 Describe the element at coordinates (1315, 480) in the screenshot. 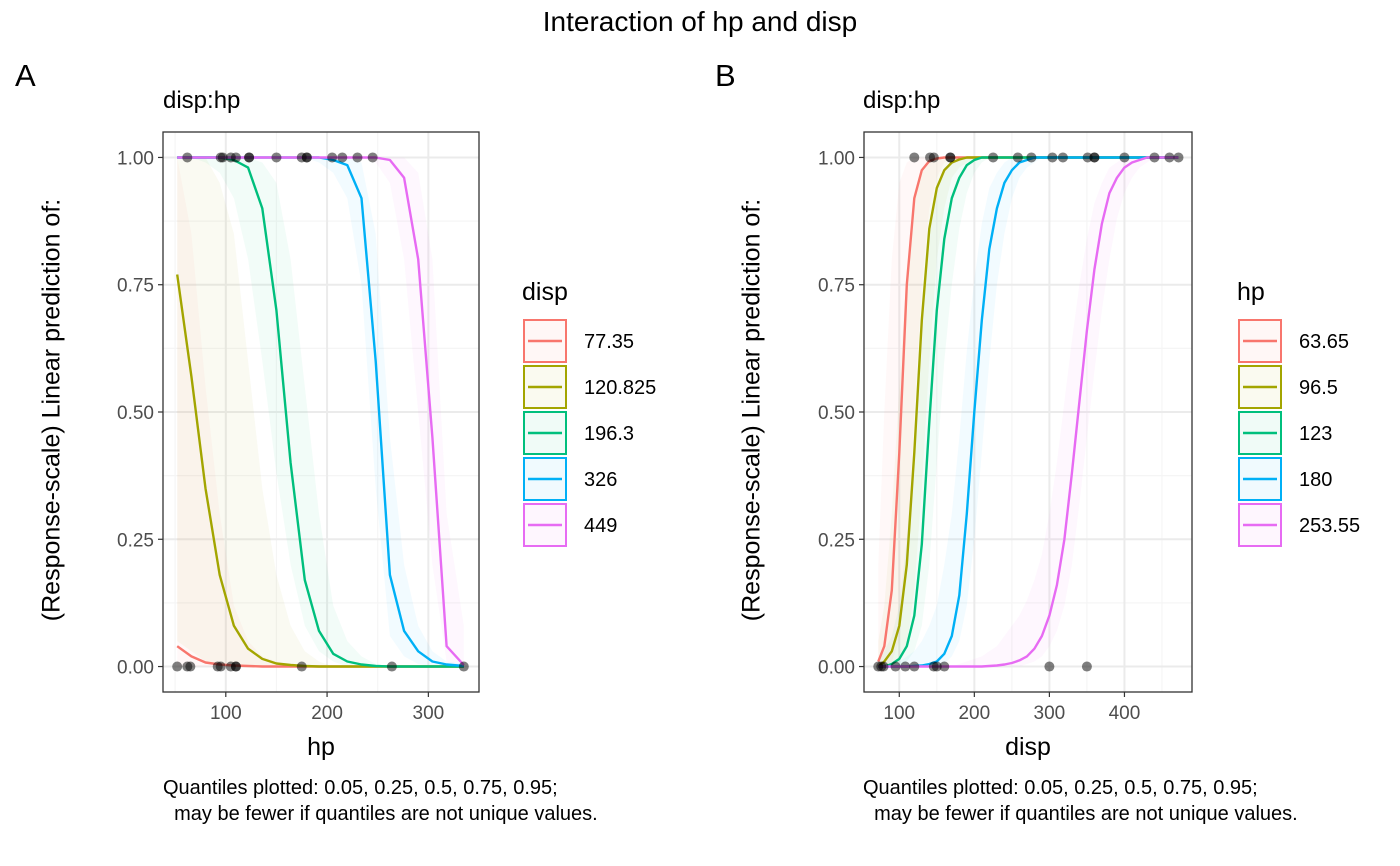

I see `panel-b-legend-label-3: 180` at that location.